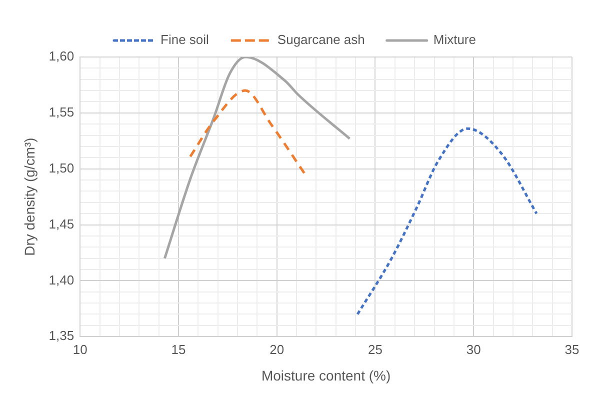 The image size is (598, 403). I want to click on y-axis-title: Dry density (g/cm³), so click(29, 197).